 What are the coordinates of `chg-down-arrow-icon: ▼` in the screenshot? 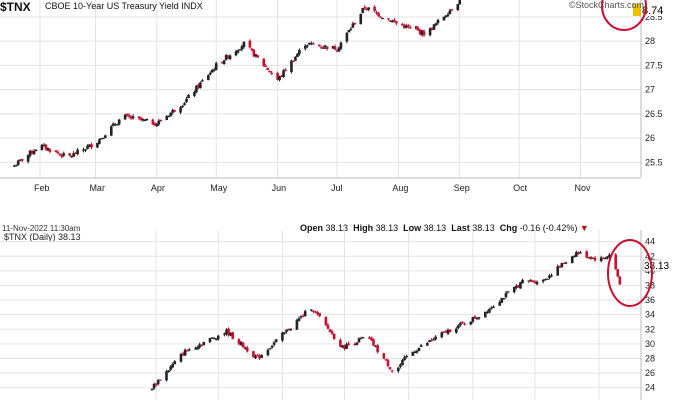 It's located at (584, 228).